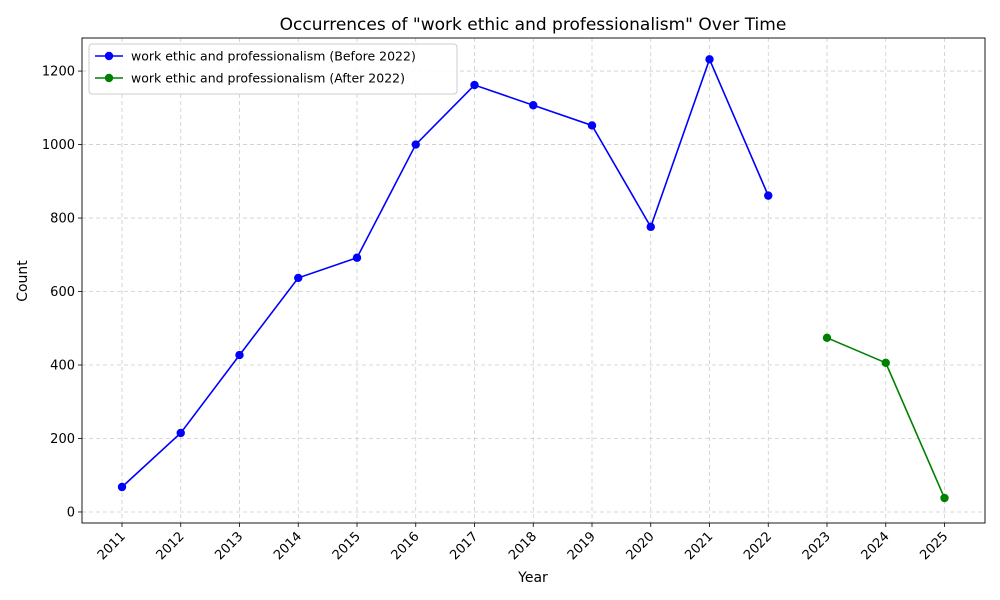  What do you see at coordinates (71, 512) in the screenshot?
I see `y-tick-label: 0` at bounding box center [71, 512].